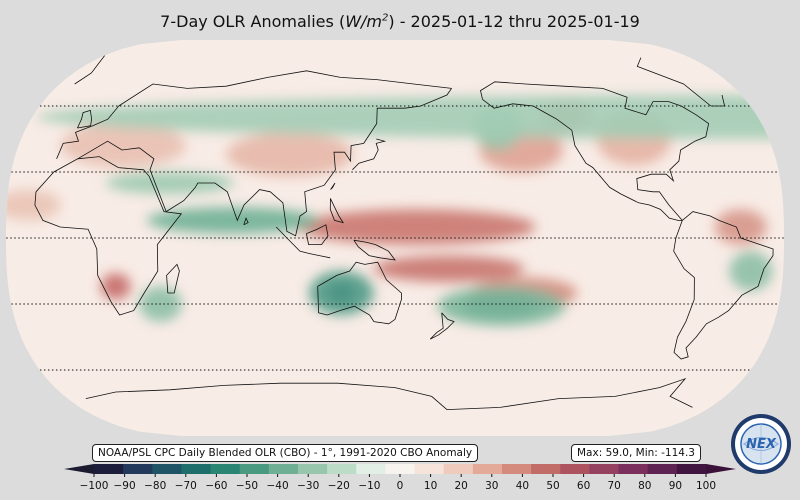  Describe the element at coordinates (339, 486) in the screenshot. I see `colorbar-tick-label: −20` at that location.